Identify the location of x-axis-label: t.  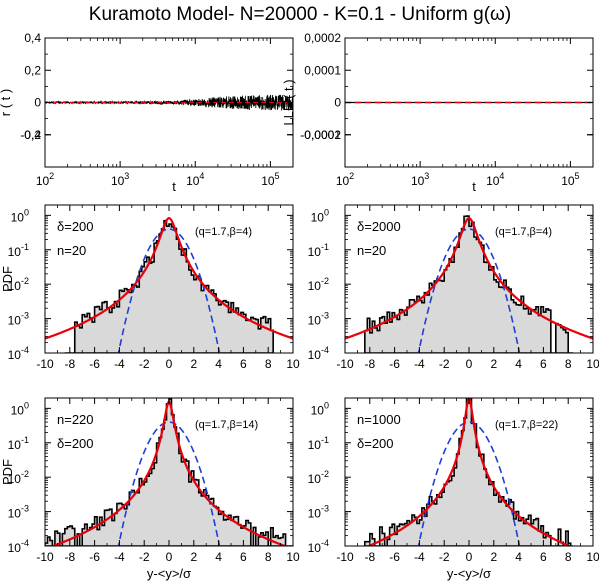
(474, 186).